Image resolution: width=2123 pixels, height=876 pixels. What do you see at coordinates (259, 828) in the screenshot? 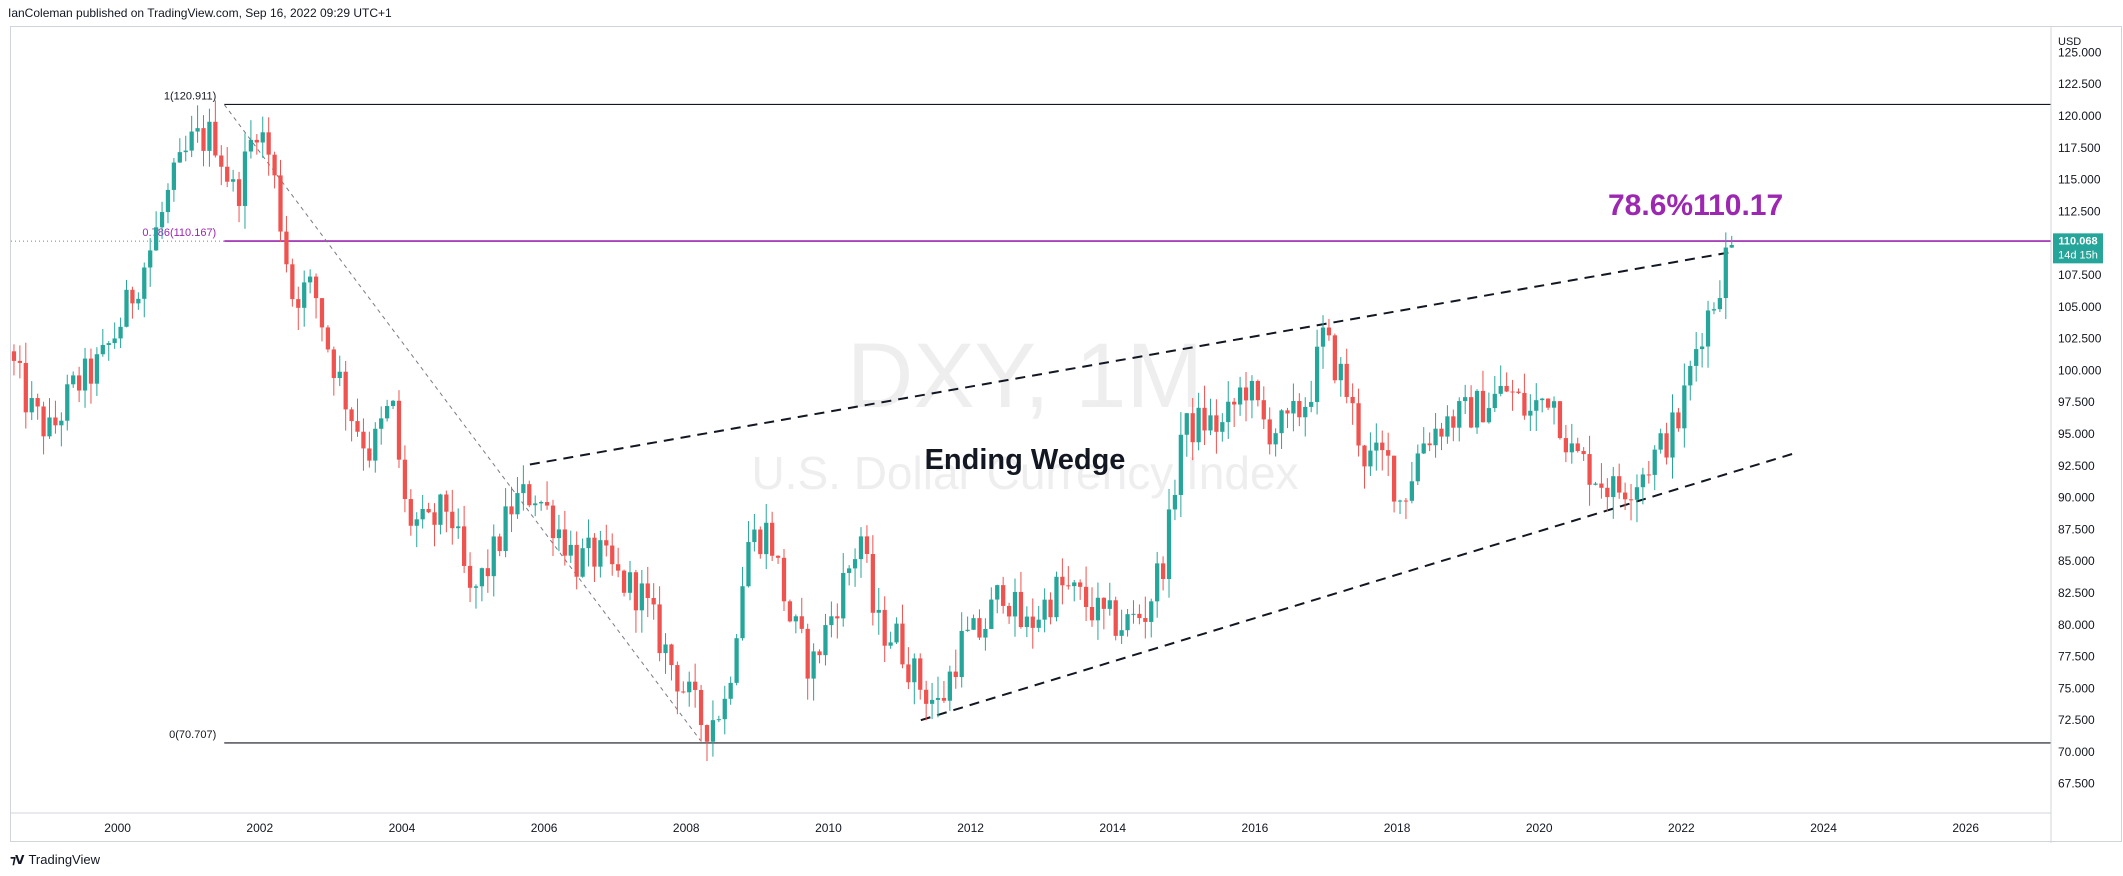
I see `x-tick-label: 2002` at bounding box center [259, 828].